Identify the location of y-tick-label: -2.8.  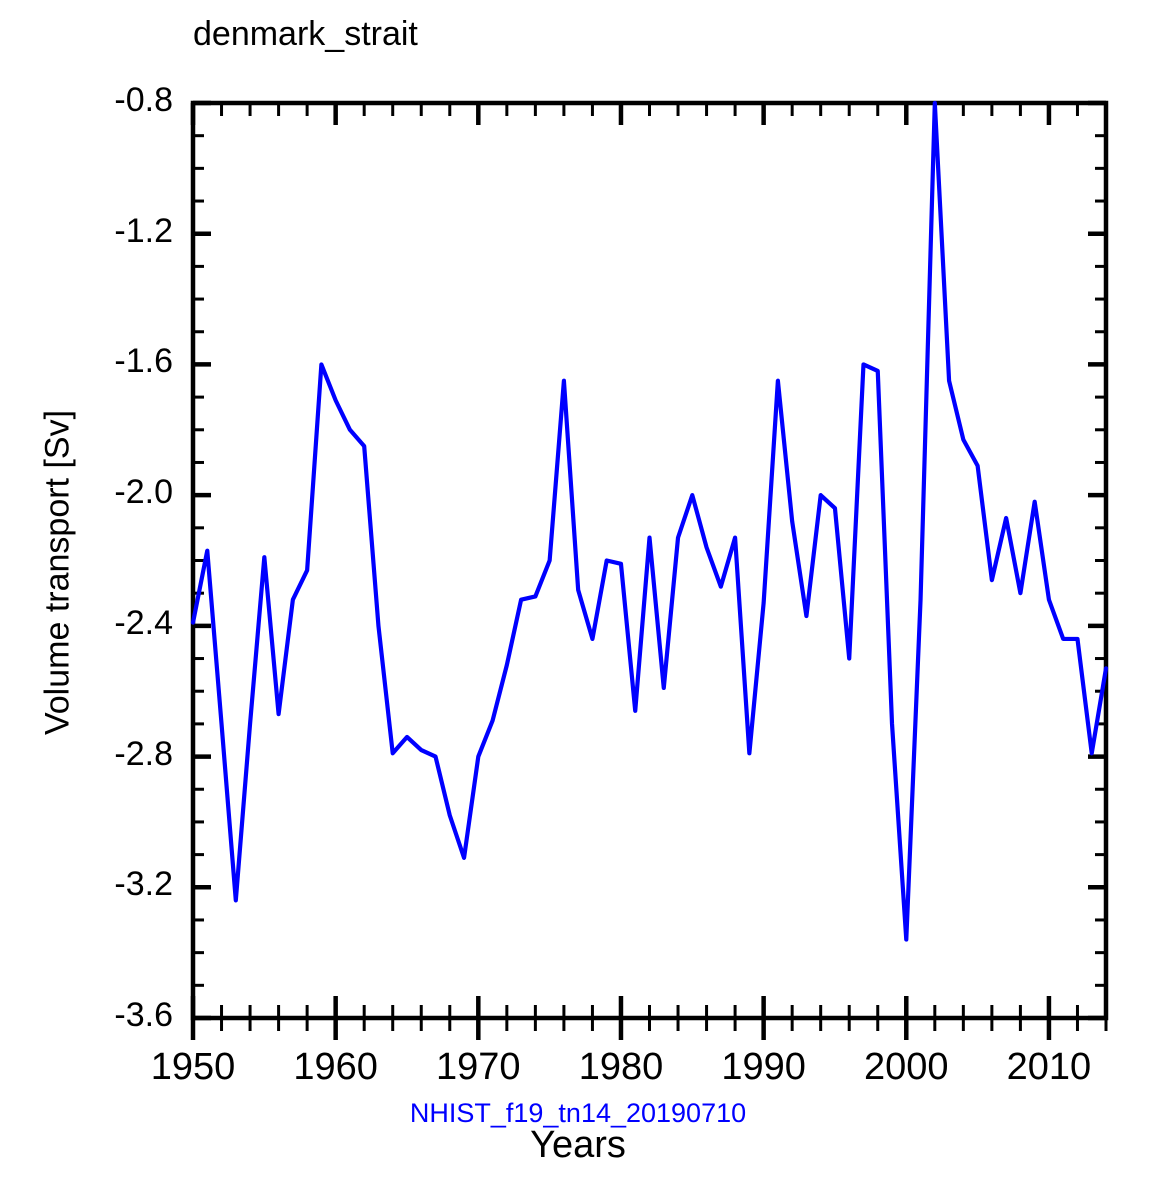
(143, 753).